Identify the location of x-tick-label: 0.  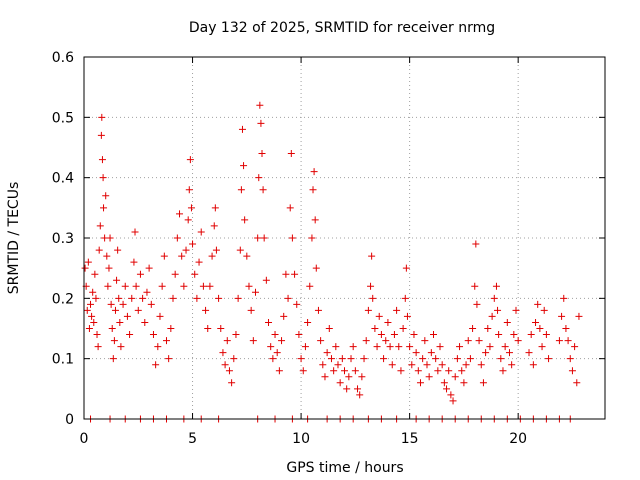
(84, 439).